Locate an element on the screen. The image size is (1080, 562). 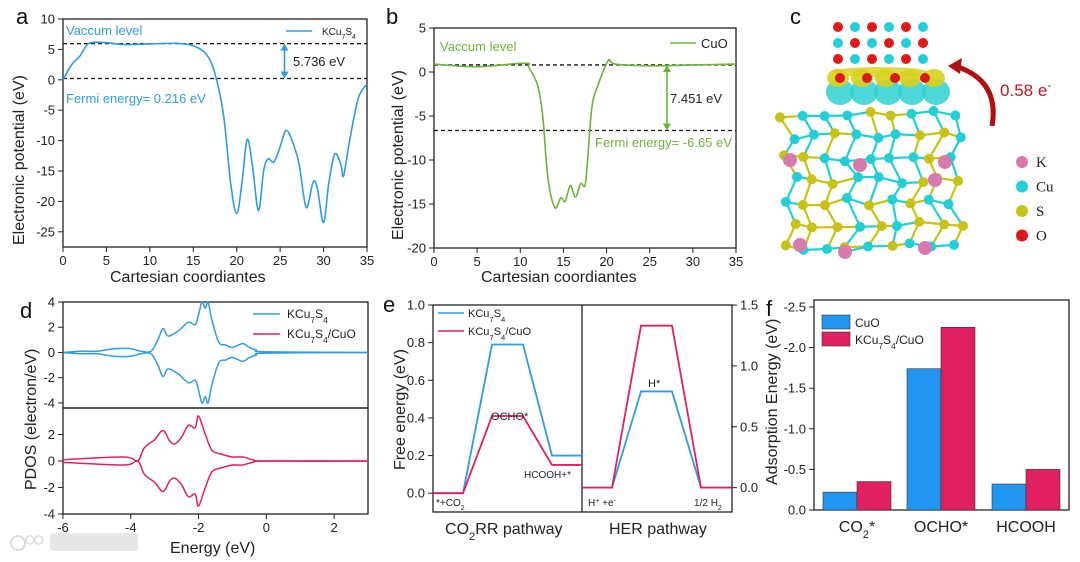
f-legend-label-composite: KCu7S4/CuO is located at coordinates (889, 342).